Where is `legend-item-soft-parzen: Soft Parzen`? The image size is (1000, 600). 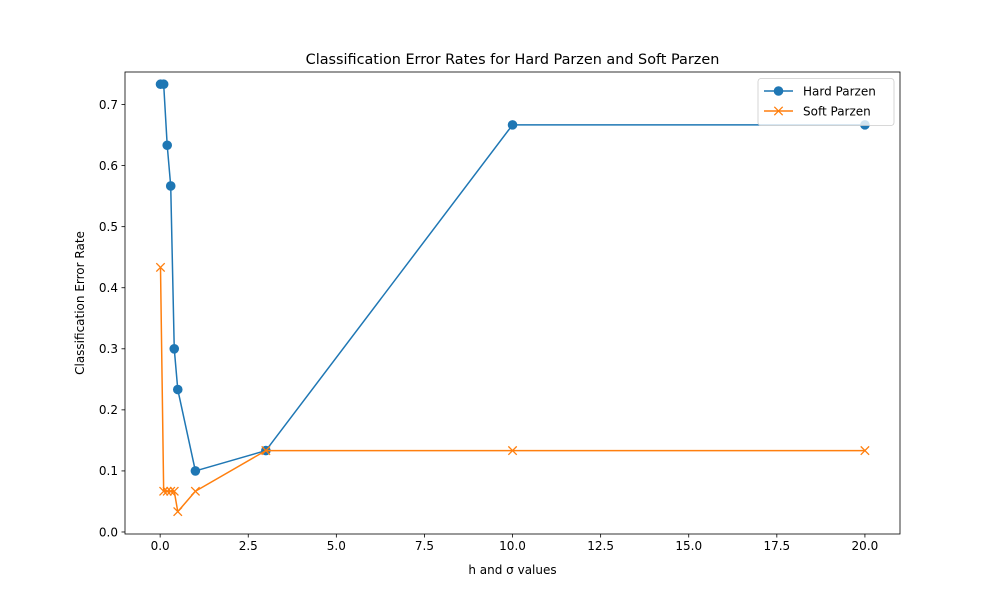
legend-item-soft-parzen: Soft Parzen is located at coordinates (817, 111).